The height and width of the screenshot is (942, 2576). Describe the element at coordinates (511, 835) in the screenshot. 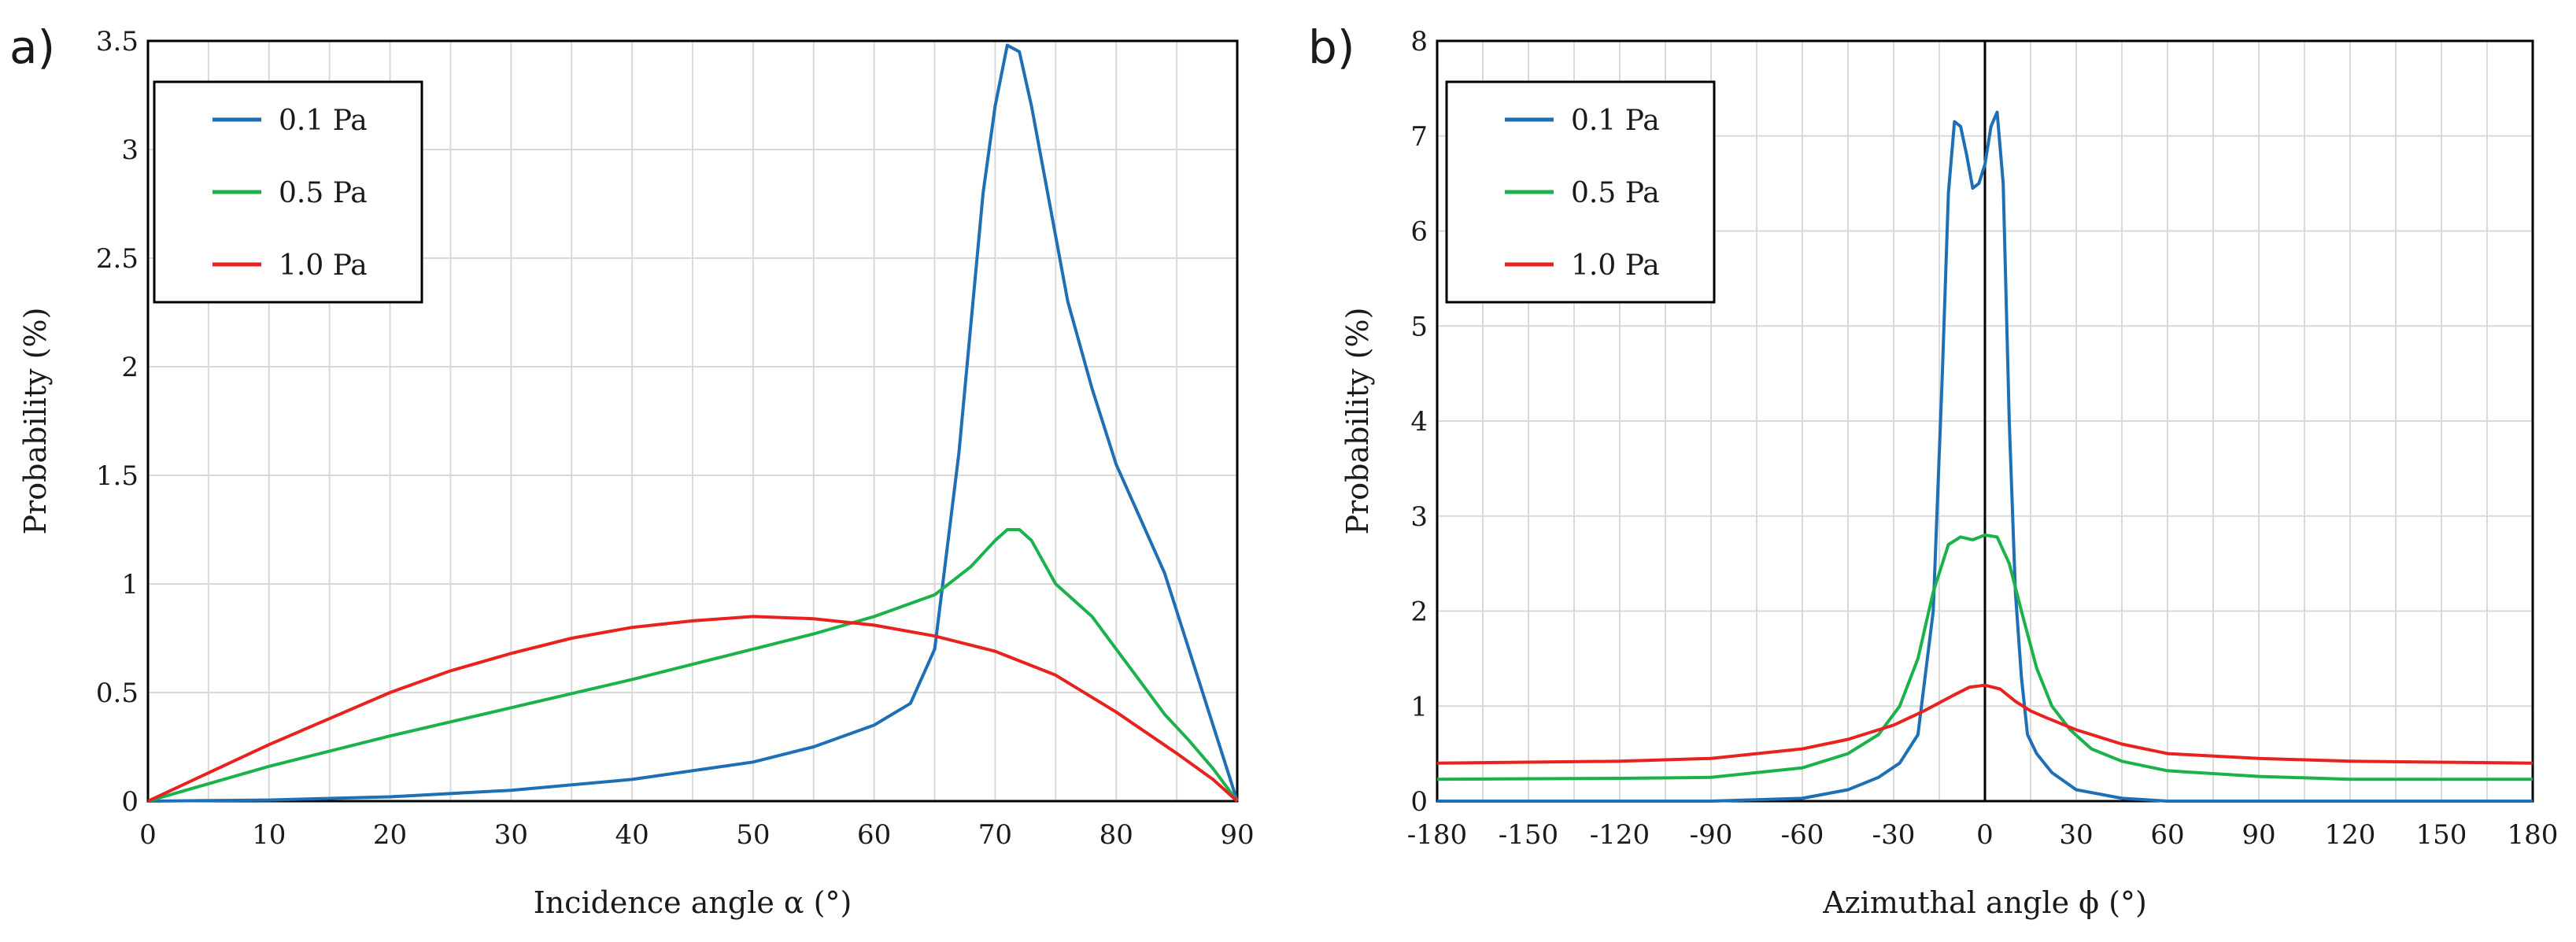

I see `a-x-tick-label: 30` at that location.